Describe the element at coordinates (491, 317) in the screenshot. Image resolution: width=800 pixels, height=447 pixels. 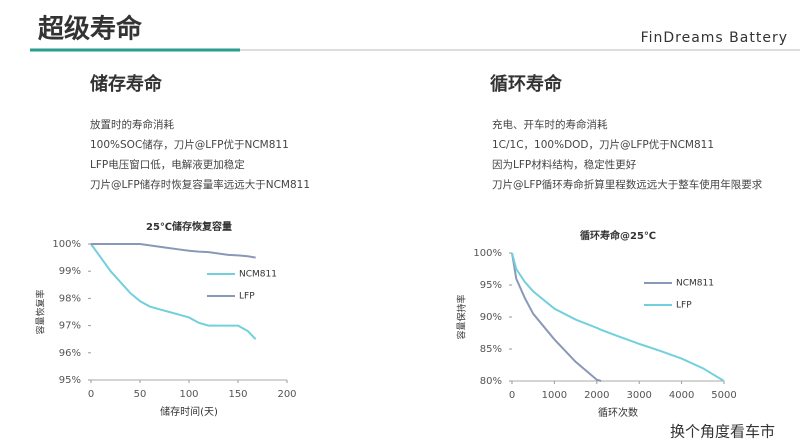
I see `y-tick-label: 90%` at that location.